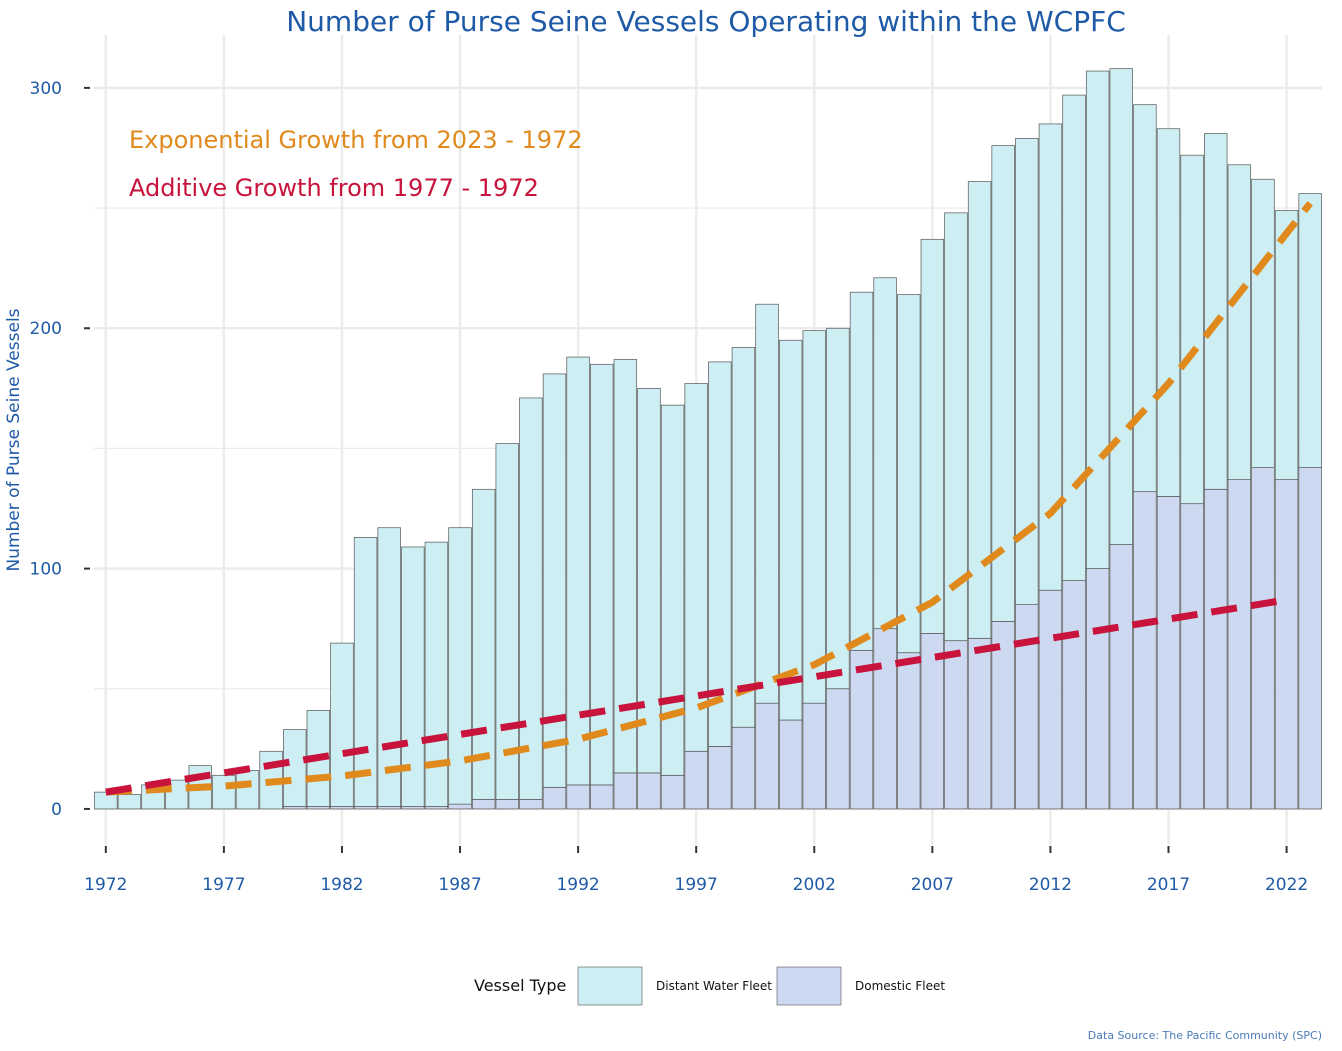 The width and height of the screenshot is (1342, 1051). What do you see at coordinates (1050, 885) in the screenshot?
I see `x-tick-label: 2012` at bounding box center [1050, 885].